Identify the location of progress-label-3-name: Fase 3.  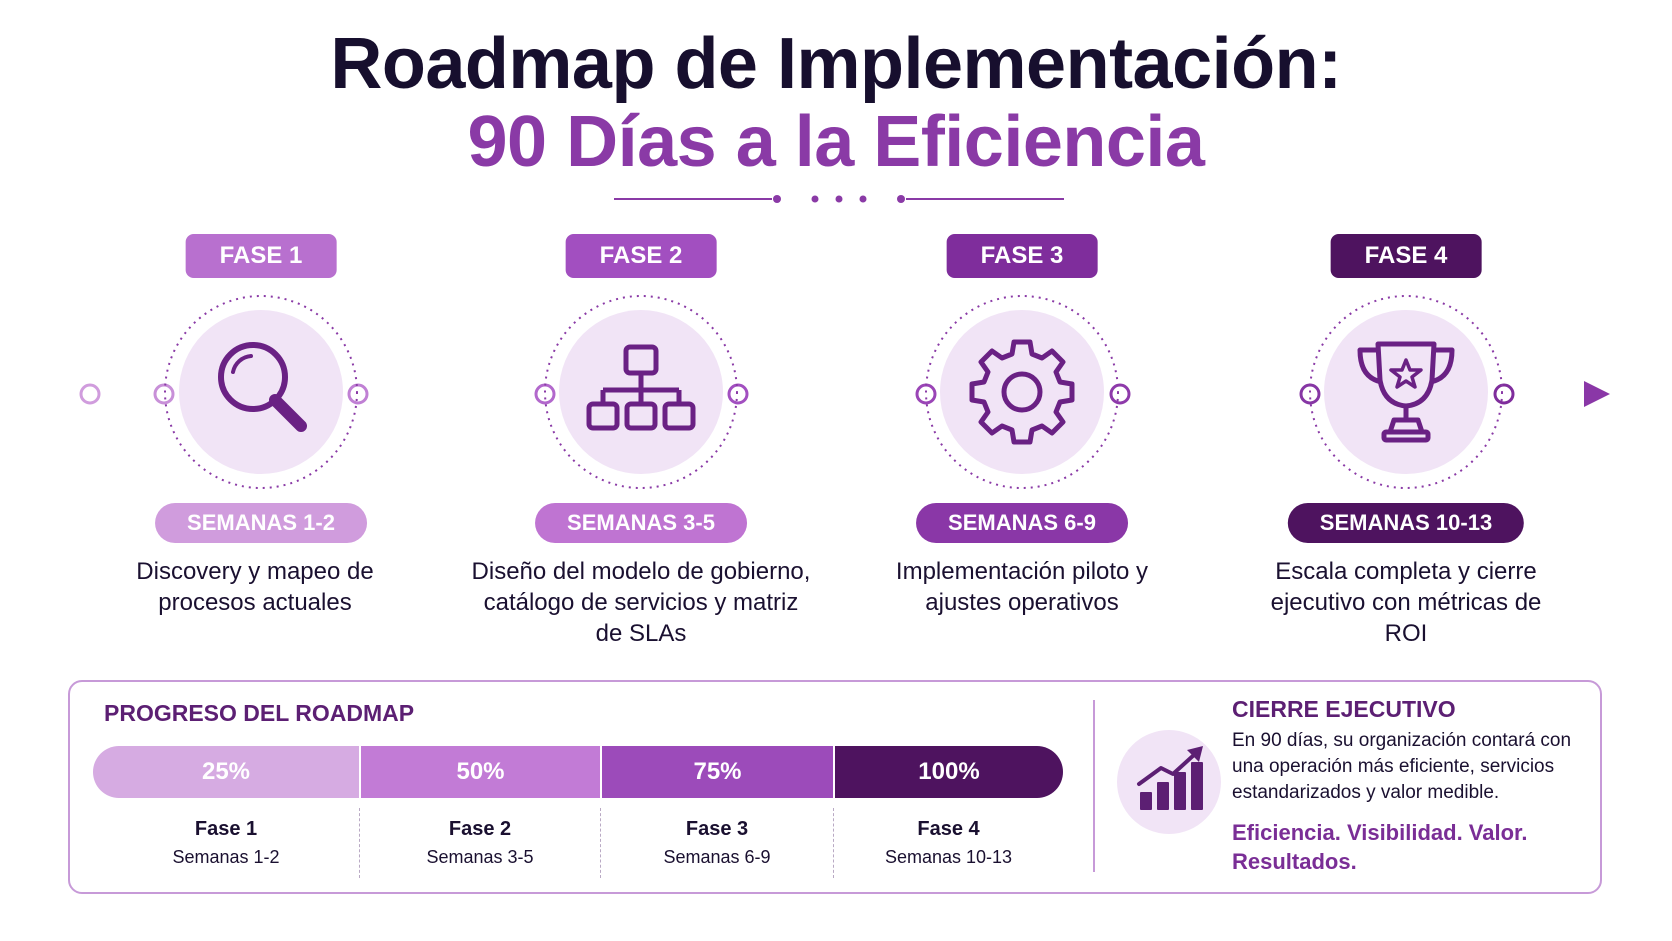
(717, 829).